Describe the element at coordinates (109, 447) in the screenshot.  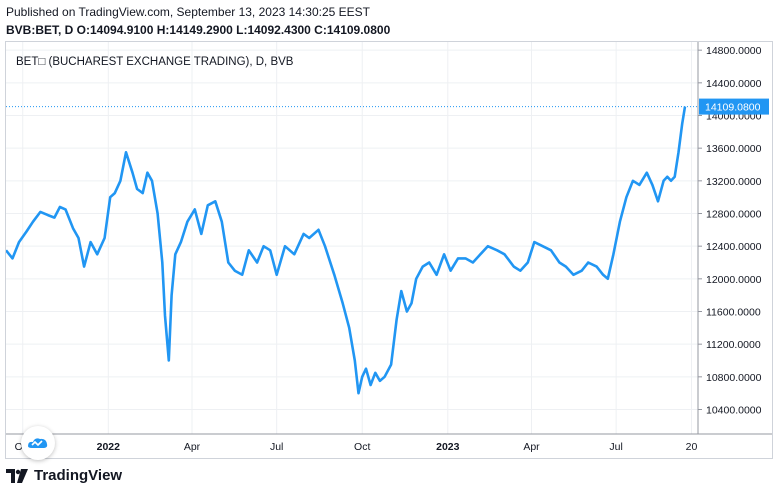
I see `x-tick-label: 2022` at that location.